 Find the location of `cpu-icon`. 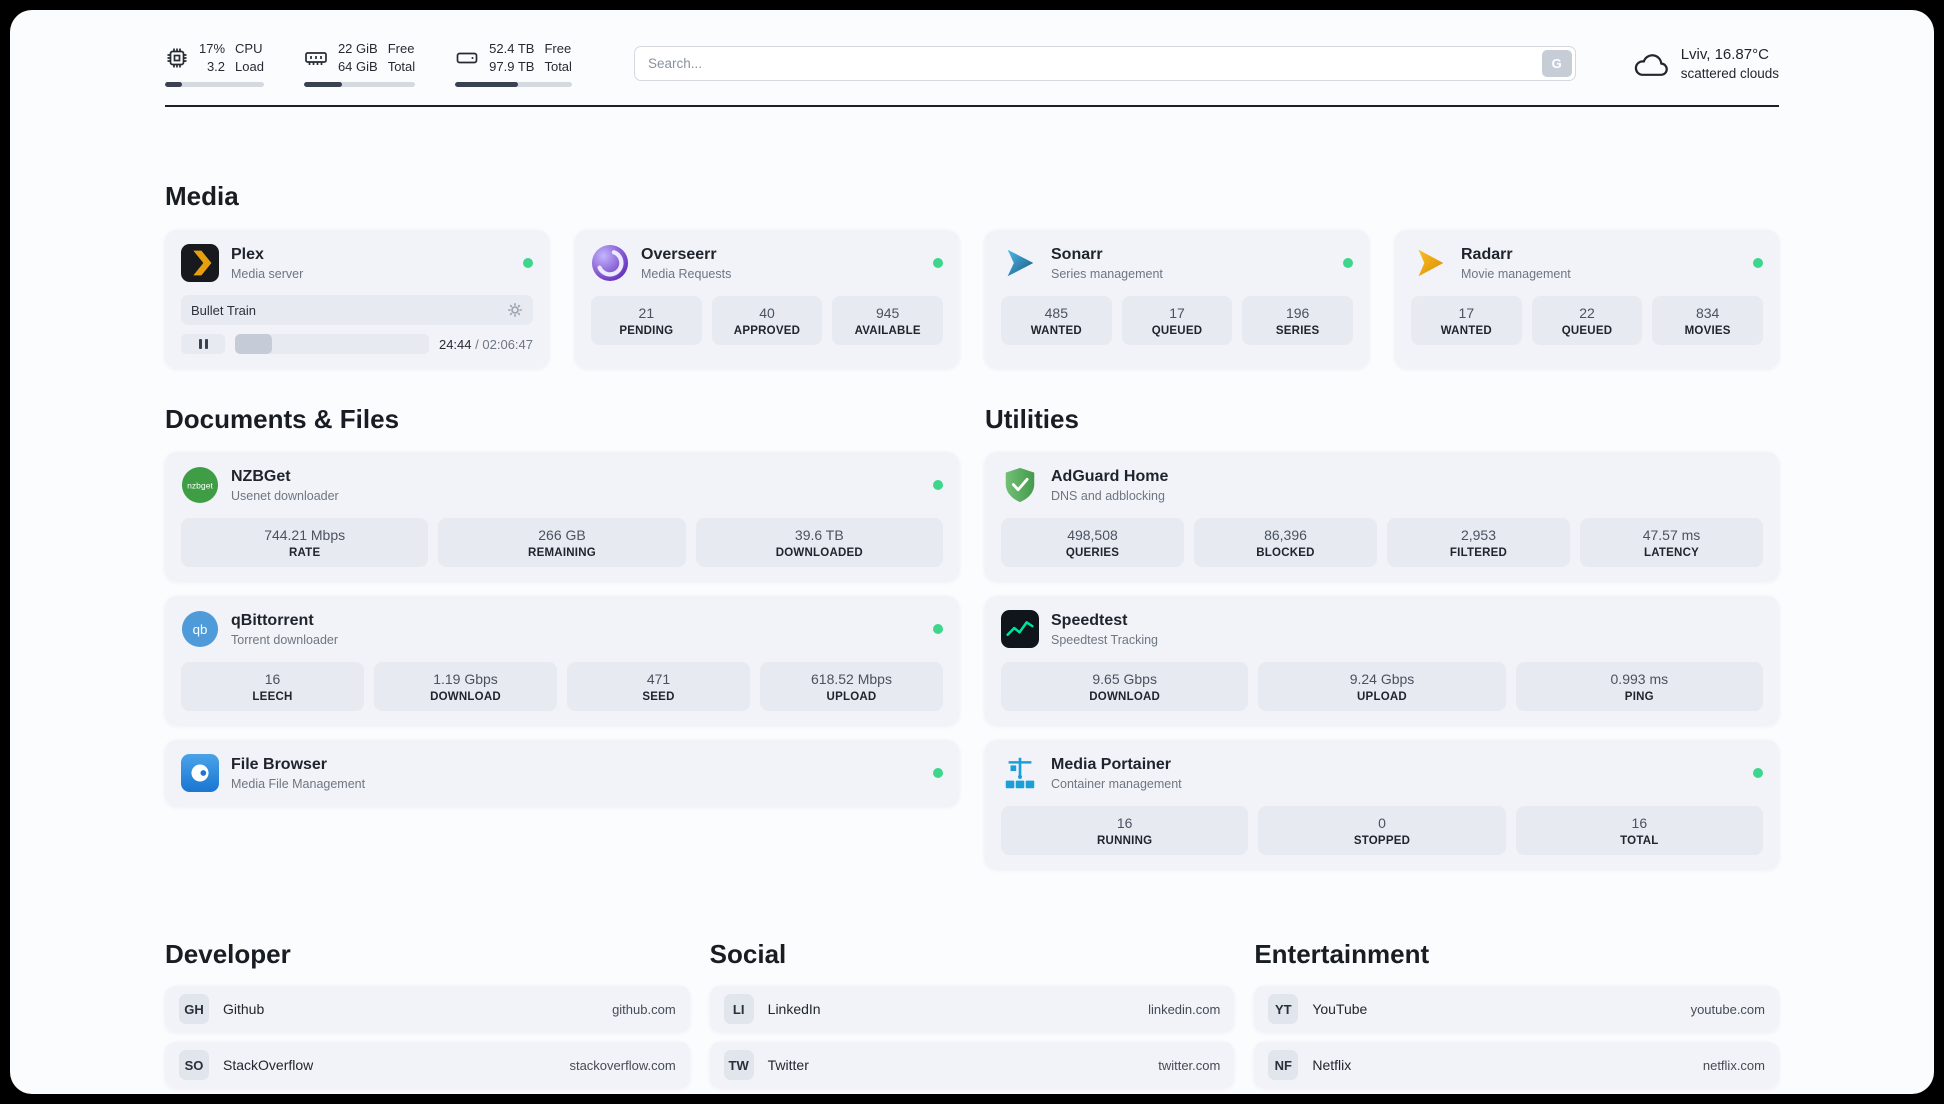

cpu-icon is located at coordinates (177, 58).